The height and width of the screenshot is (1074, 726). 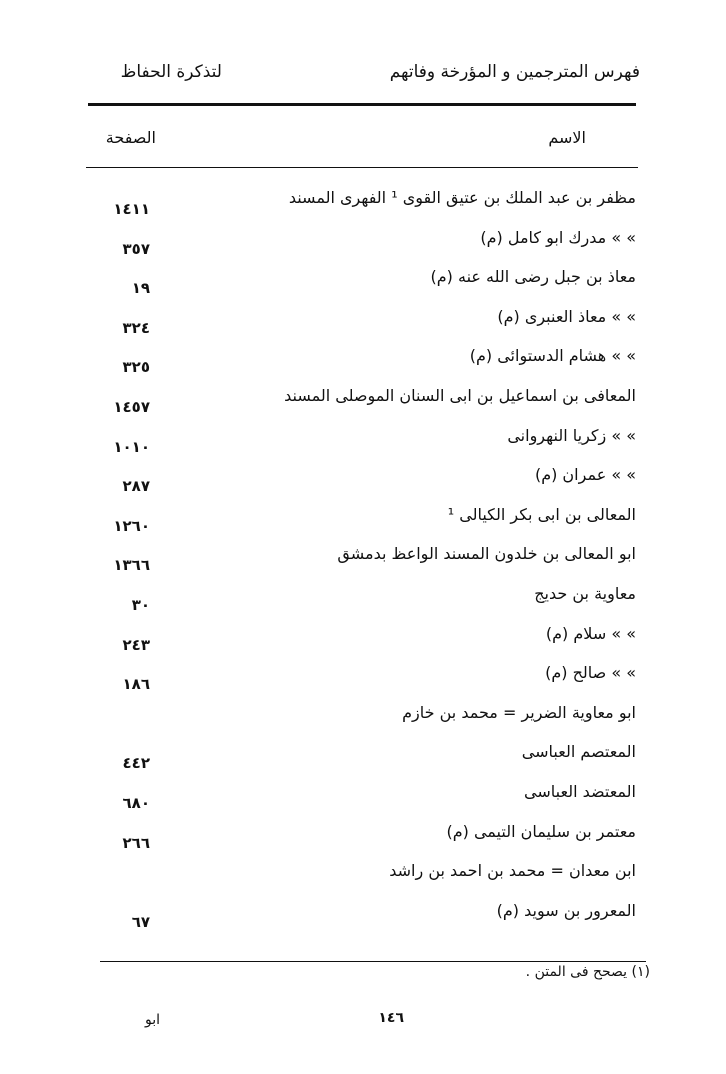 What do you see at coordinates (585, 475) in the screenshot?
I see `row-name: » » عمران (م)` at bounding box center [585, 475].